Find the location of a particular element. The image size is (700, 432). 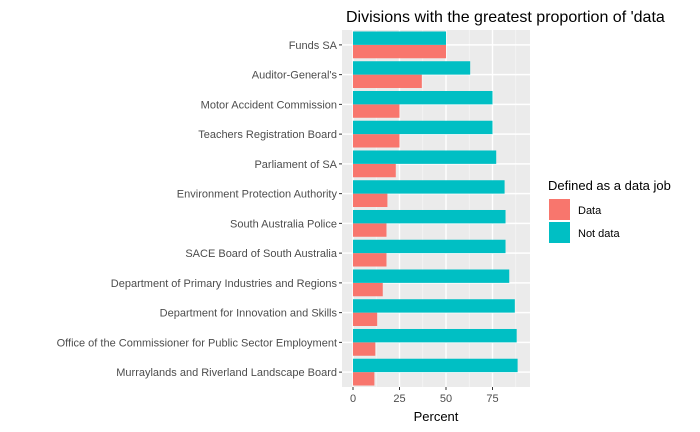

category-label: Motor Accident Commission is located at coordinates (269, 105).